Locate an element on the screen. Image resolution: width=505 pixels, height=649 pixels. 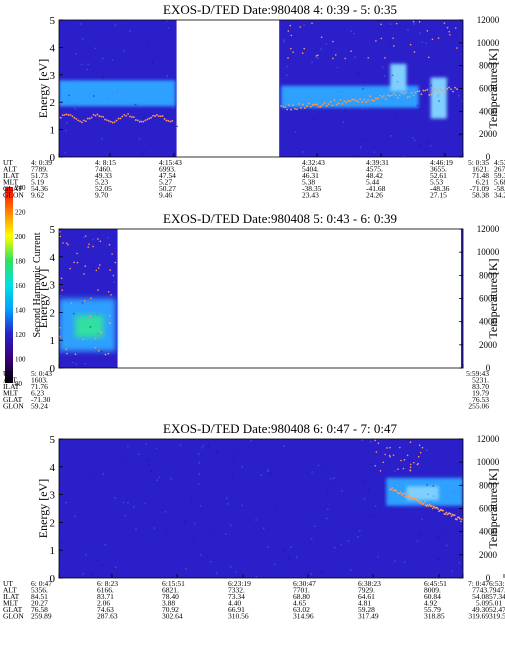
temperature-tick-label: 12000 is located at coordinates (488, 229).